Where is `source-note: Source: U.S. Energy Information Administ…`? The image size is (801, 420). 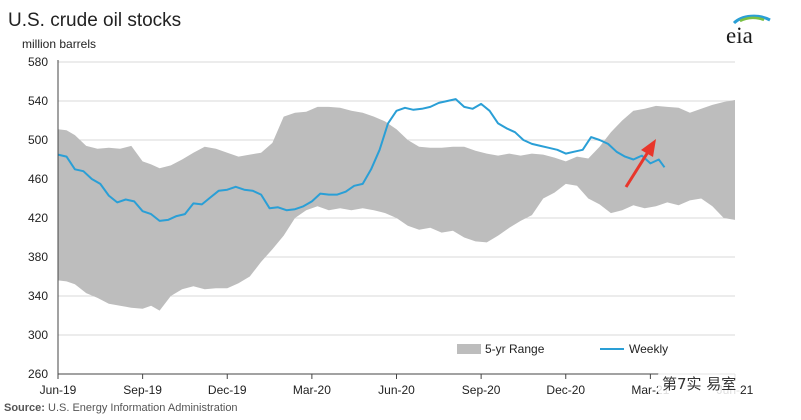 source-note: Source: U.S. Energy Information Administ… is located at coordinates (121, 408).